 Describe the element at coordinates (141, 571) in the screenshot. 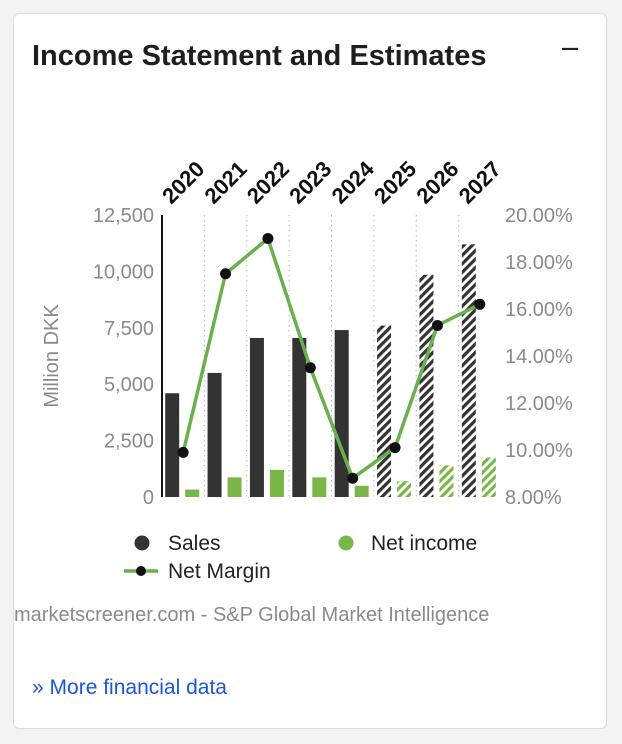

I see `legend-net-margin-marker` at that location.